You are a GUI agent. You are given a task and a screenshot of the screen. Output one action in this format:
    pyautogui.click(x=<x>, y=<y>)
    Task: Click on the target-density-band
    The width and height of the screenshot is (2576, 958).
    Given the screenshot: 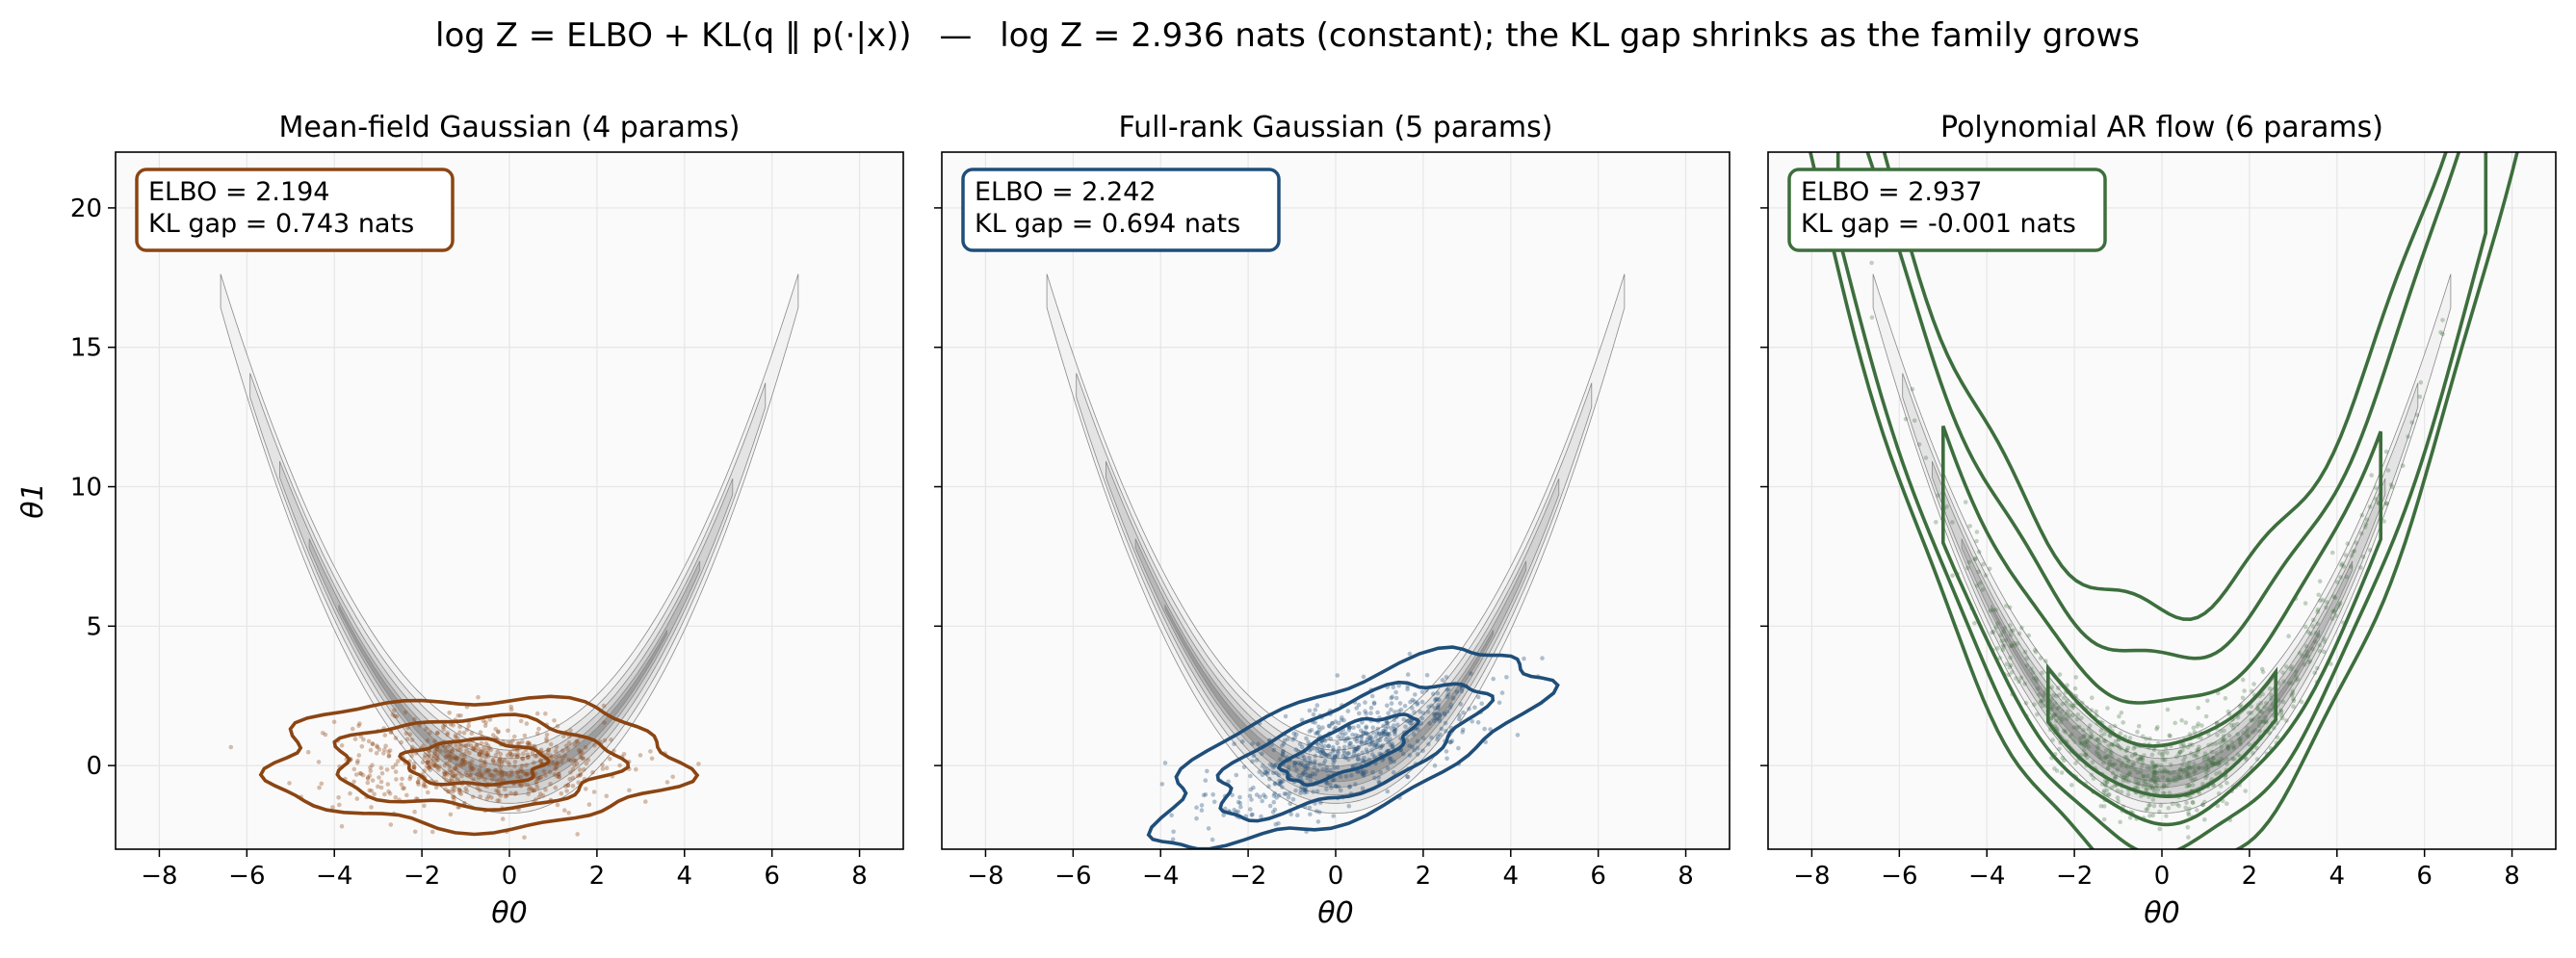 What is the action you would take?
    pyautogui.click(x=502, y=694)
    